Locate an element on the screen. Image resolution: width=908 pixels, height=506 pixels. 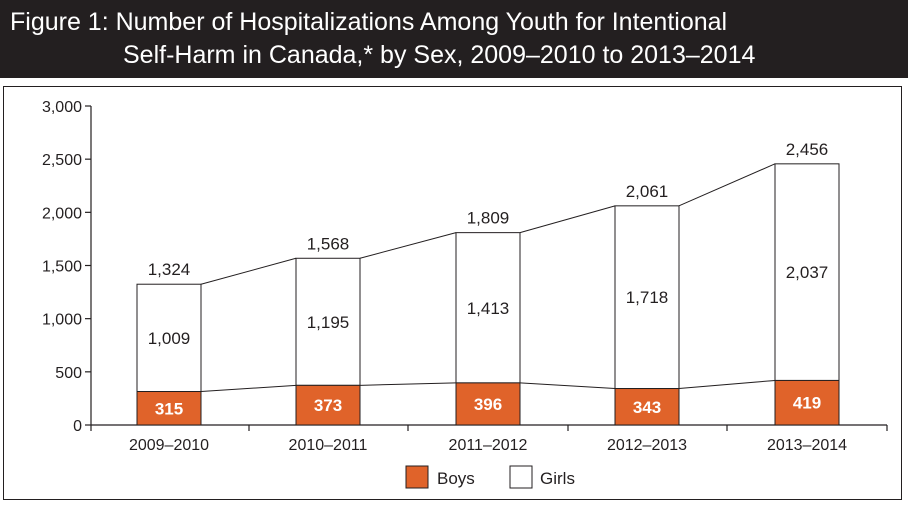
x-tick-label: 2009–2010 is located at coordinates (169, 445).